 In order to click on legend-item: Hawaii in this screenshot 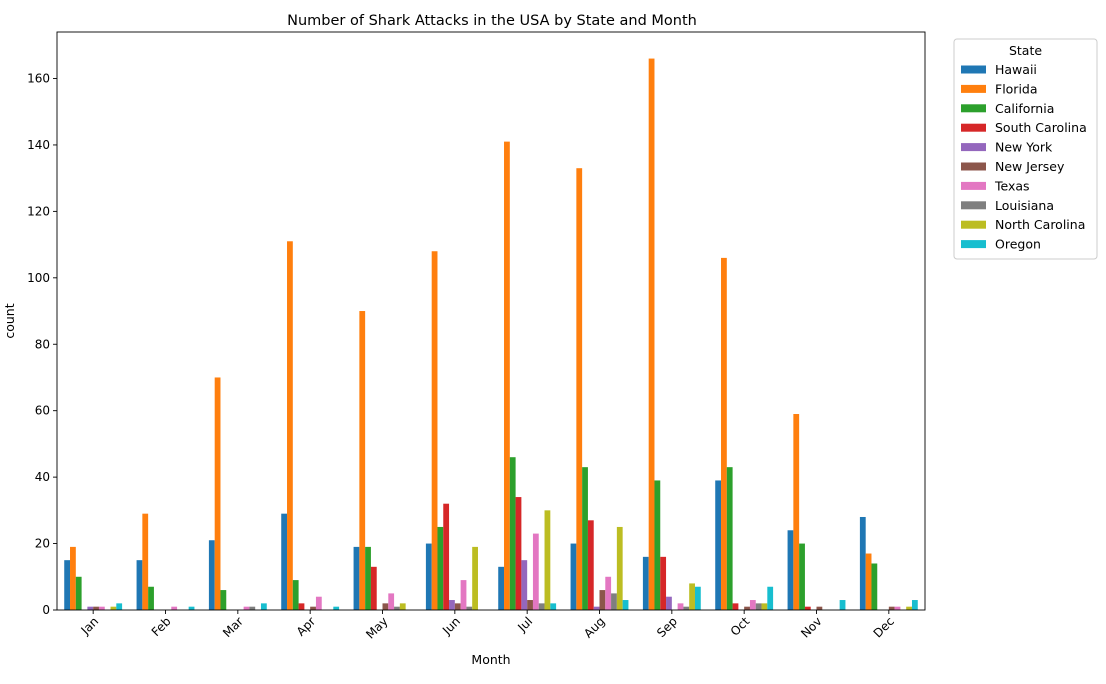, I will do `click(999, 69)`.